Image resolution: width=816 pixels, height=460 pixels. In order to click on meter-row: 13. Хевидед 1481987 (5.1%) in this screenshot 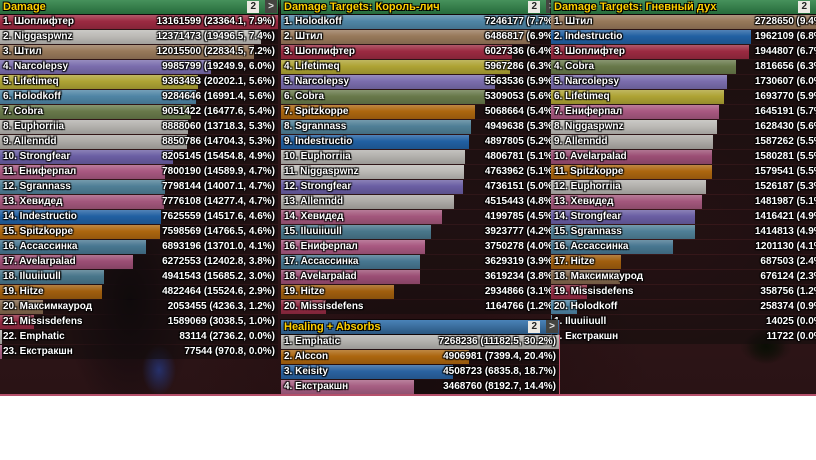, I will do `click(683, 202)`.